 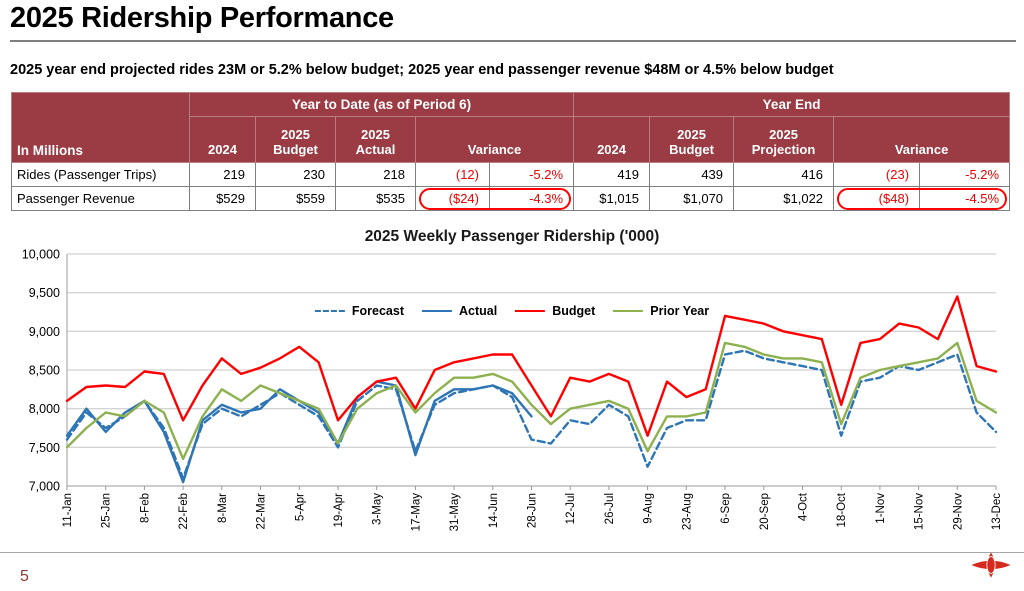 I want to click on x-tick-label: 29-Nov, so click(x=958, y=511).